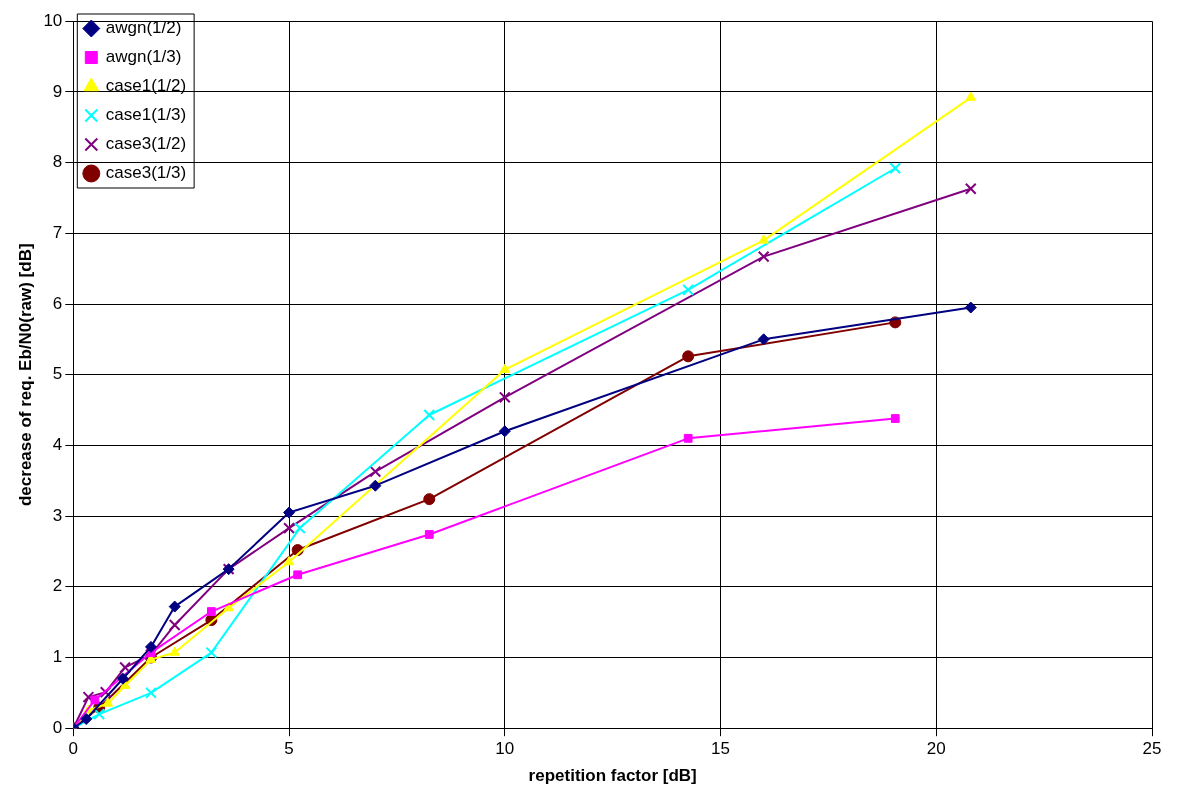 The image size is (1180, 803). I want to click on x-tick-label: 20, so click(936, 749).